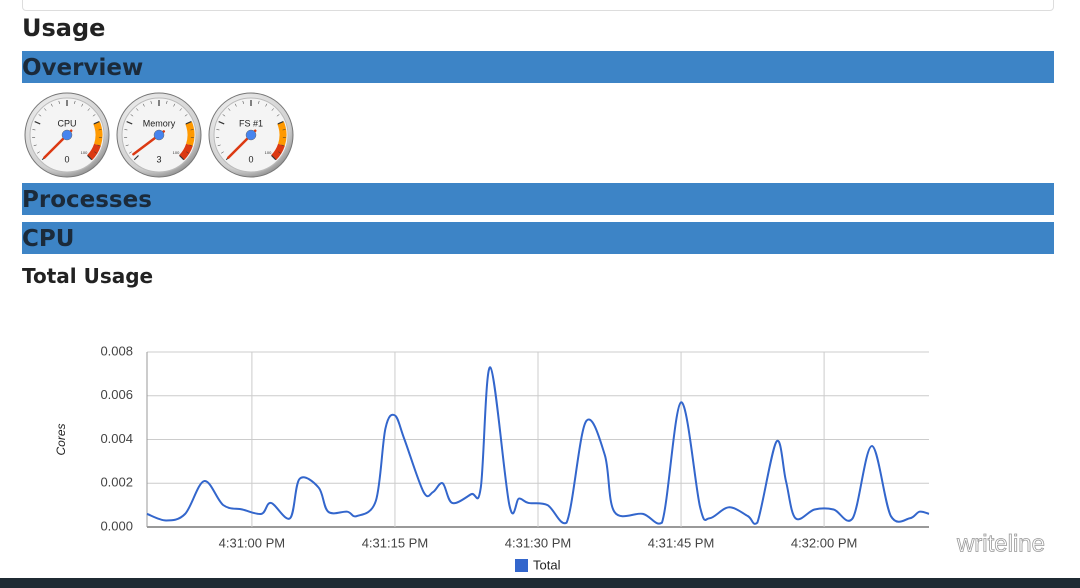 The image size is (1080, 588). Describe the element at coordinates (395, 542) in the screenshot. I see `x-tick-label: 4:31:15 PM` at that location.